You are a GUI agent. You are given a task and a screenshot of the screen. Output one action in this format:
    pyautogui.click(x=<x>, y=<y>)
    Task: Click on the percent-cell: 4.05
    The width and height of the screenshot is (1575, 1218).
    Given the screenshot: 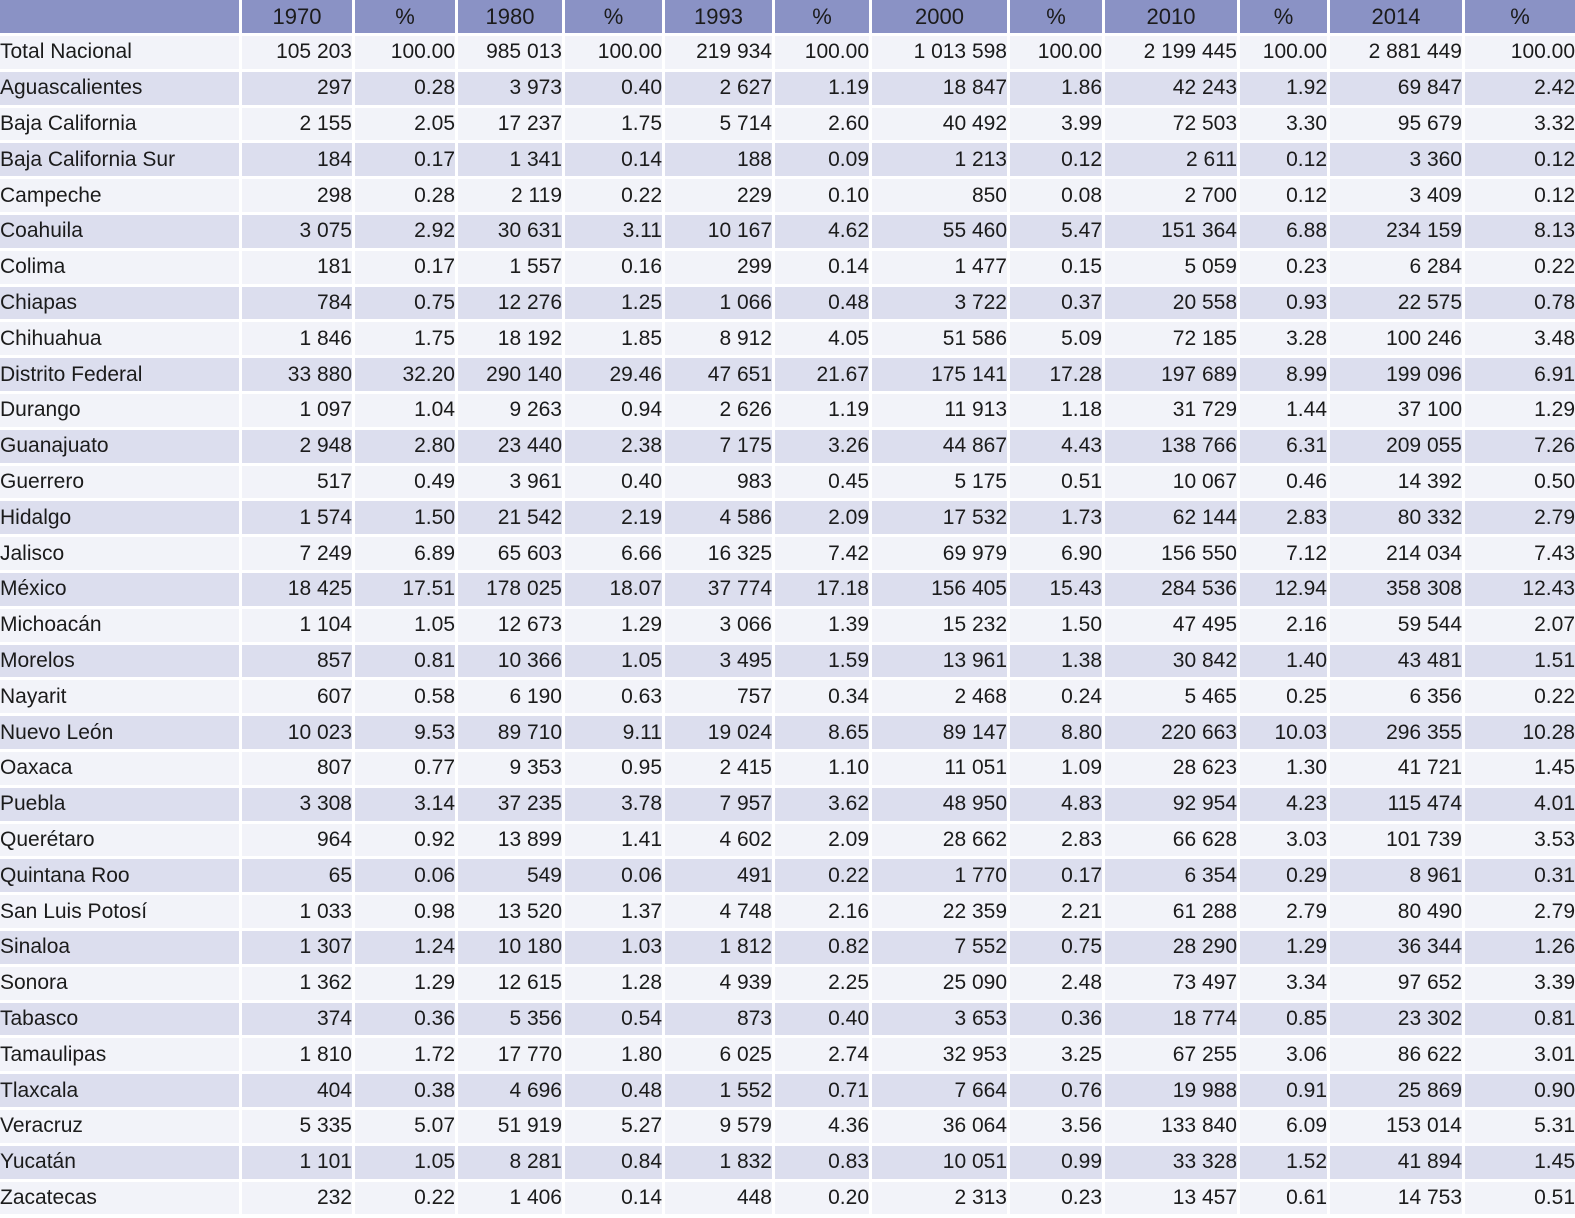 What is the action you would take?
    pyautogui.click(x=823, y=340)
    